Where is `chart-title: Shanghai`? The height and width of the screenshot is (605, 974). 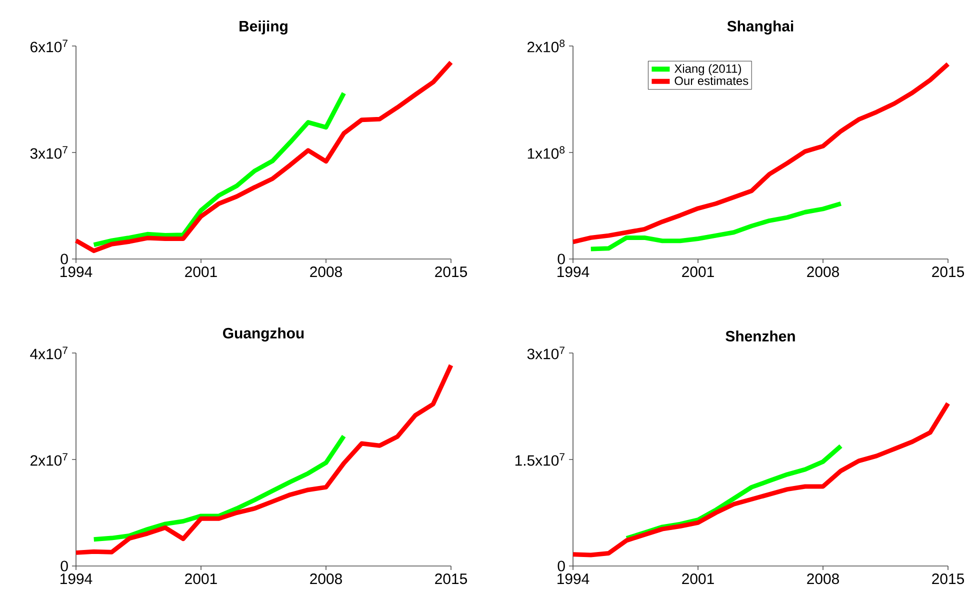 chart-title: Shanghai is located at coordinates (760, 27).